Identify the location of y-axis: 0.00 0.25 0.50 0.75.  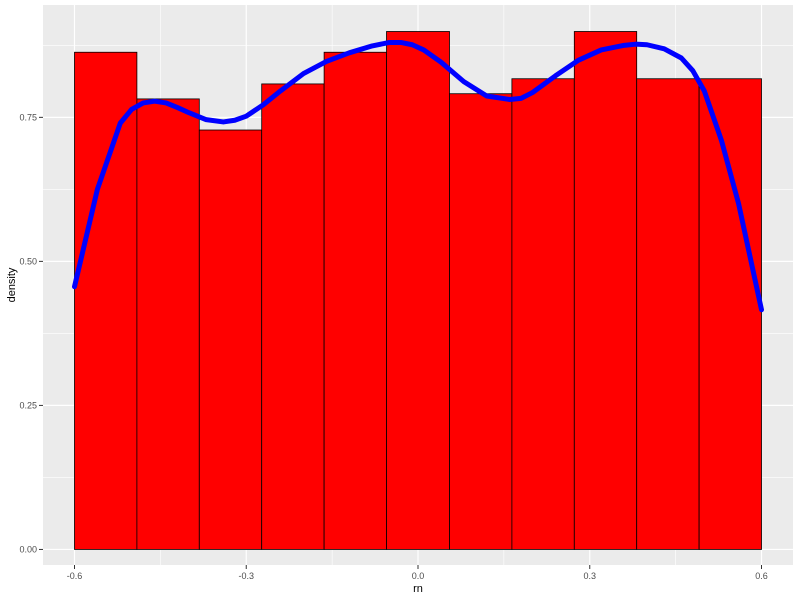
(31, 333).